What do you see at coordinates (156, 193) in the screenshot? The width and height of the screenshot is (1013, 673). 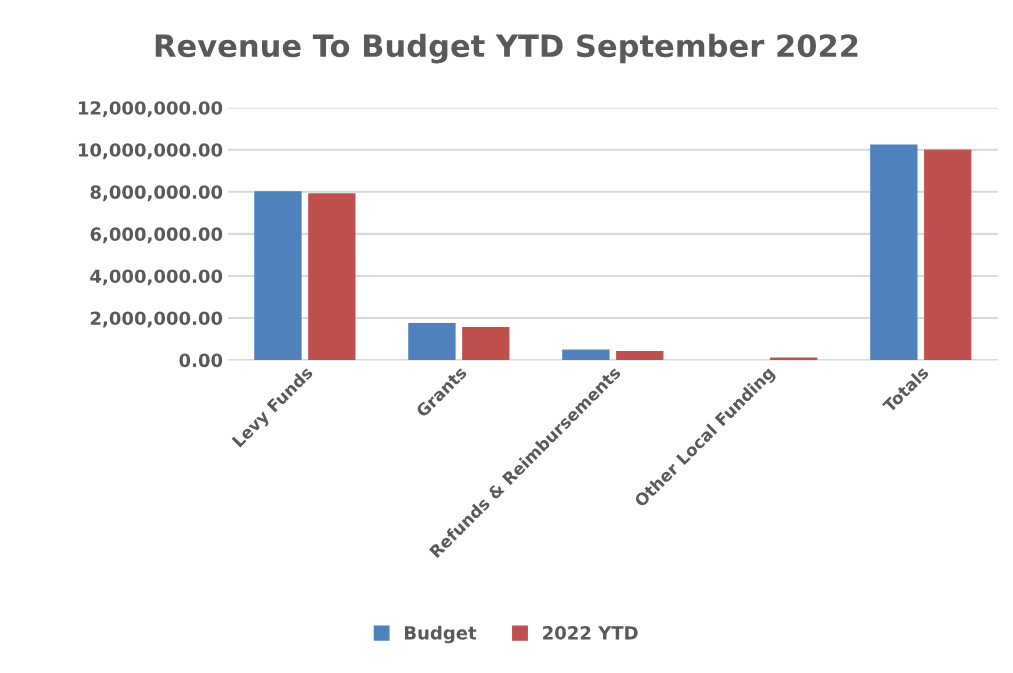 I see `y-tick-label: 8,000,000.00` at bounding box center [156, 193].